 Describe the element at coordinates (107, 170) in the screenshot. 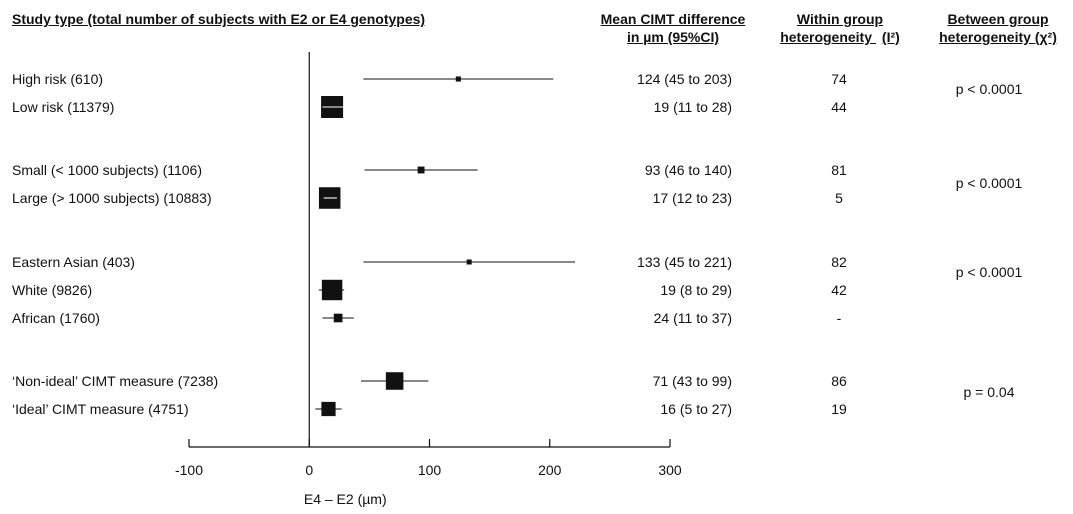

I see `row-label: Small (< 1000 subjects) (1106)` at that location.